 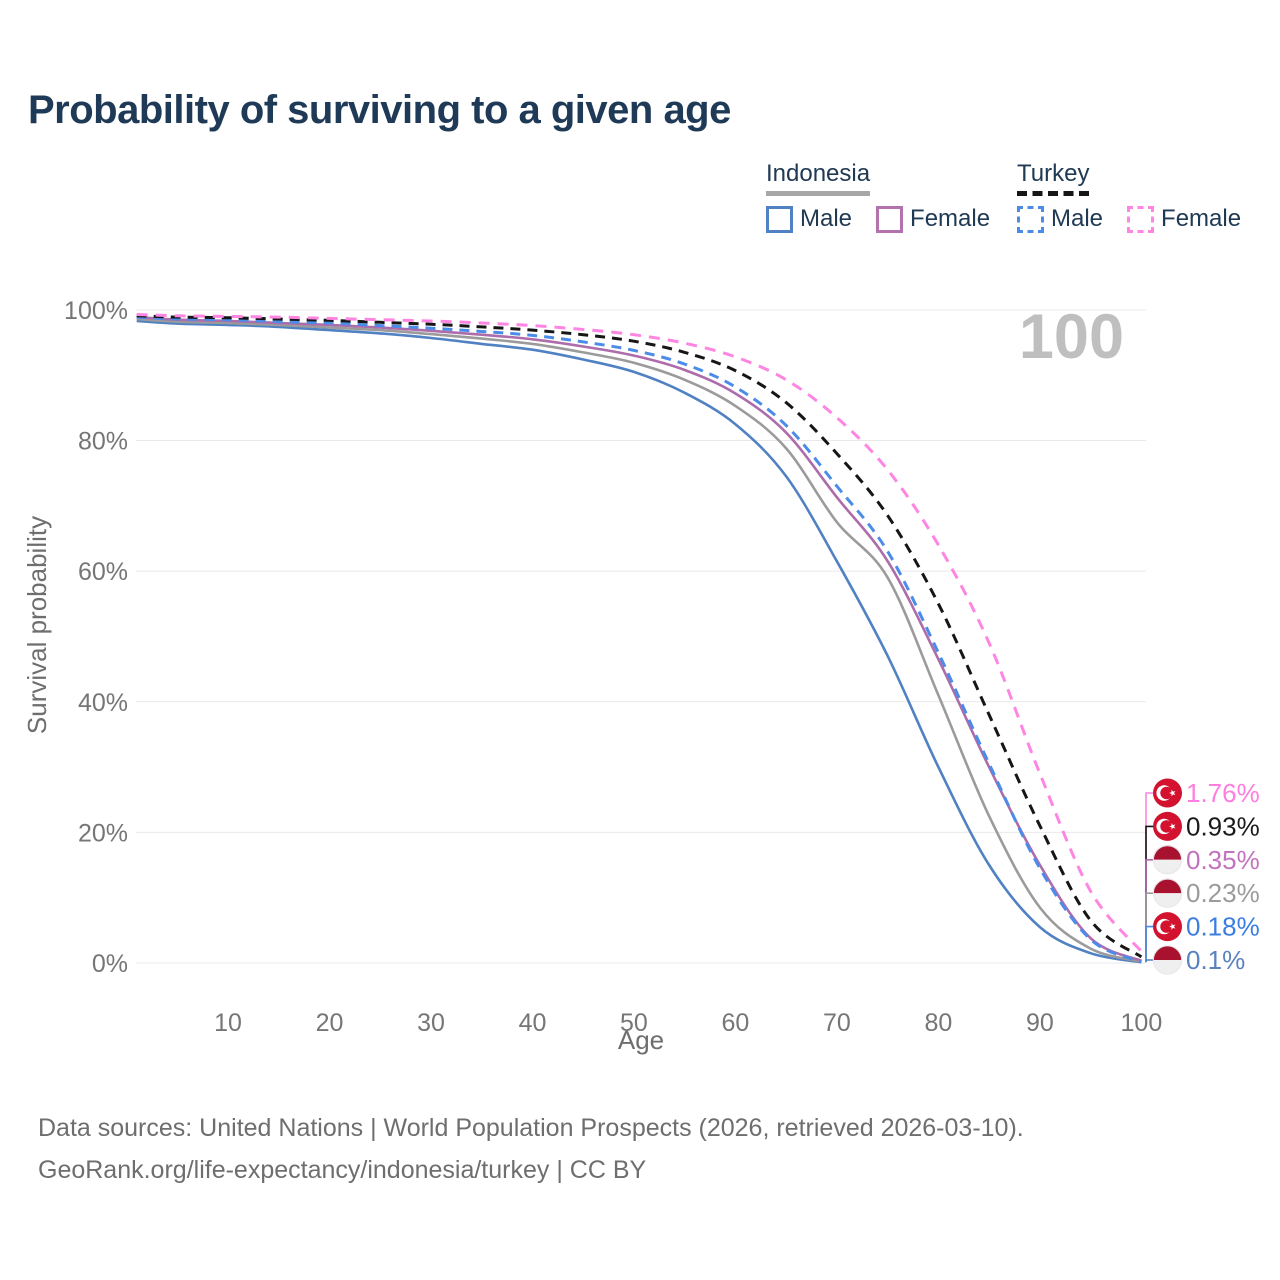 I want to click on legend-group-indonesia: Indonesia Male Female, so click(x=878, y=196).